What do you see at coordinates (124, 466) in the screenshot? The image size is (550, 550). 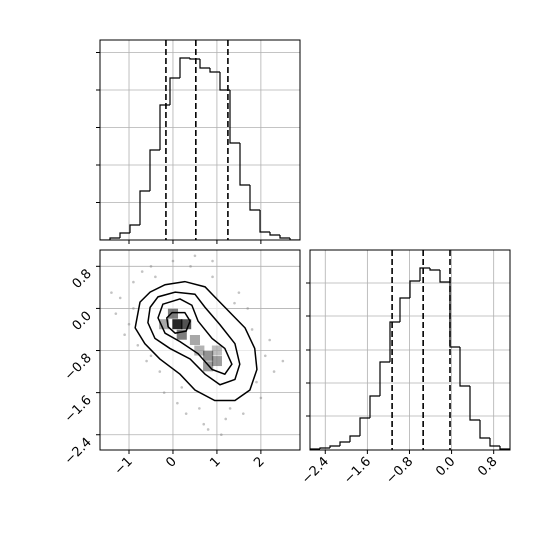 I see `x-tick-label: −1` at bounding box center [124, 466].